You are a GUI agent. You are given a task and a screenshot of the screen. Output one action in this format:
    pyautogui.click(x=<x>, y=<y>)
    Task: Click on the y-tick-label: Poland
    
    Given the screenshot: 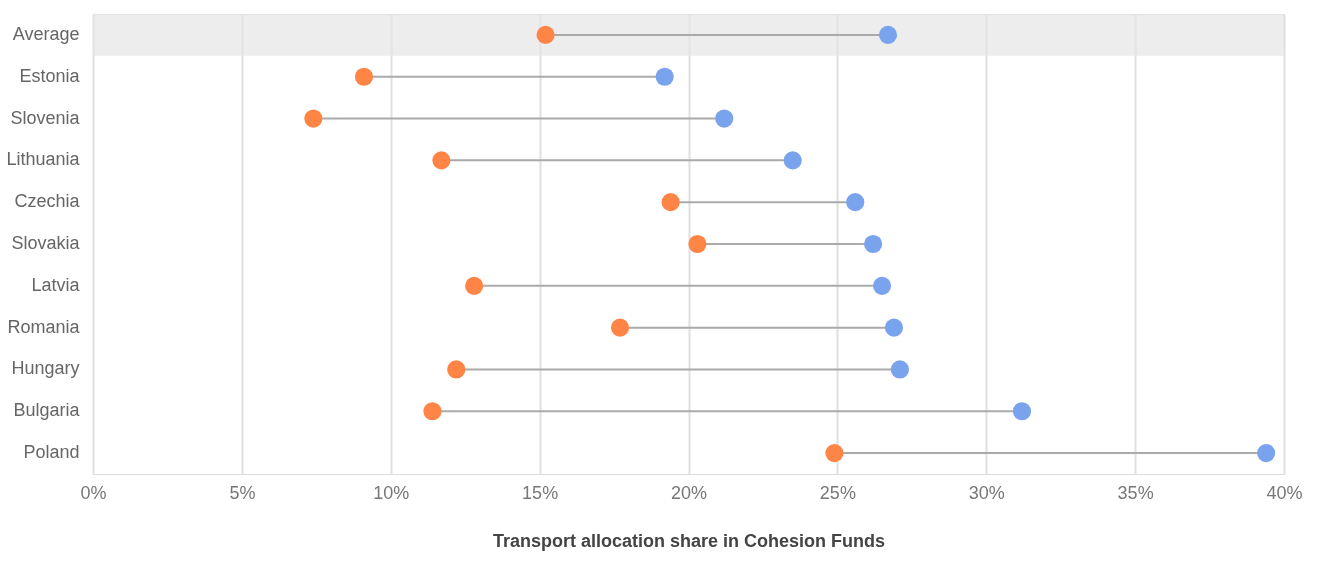 What is the action you would take?
    pyautogui.click(x=51, y=452)
    